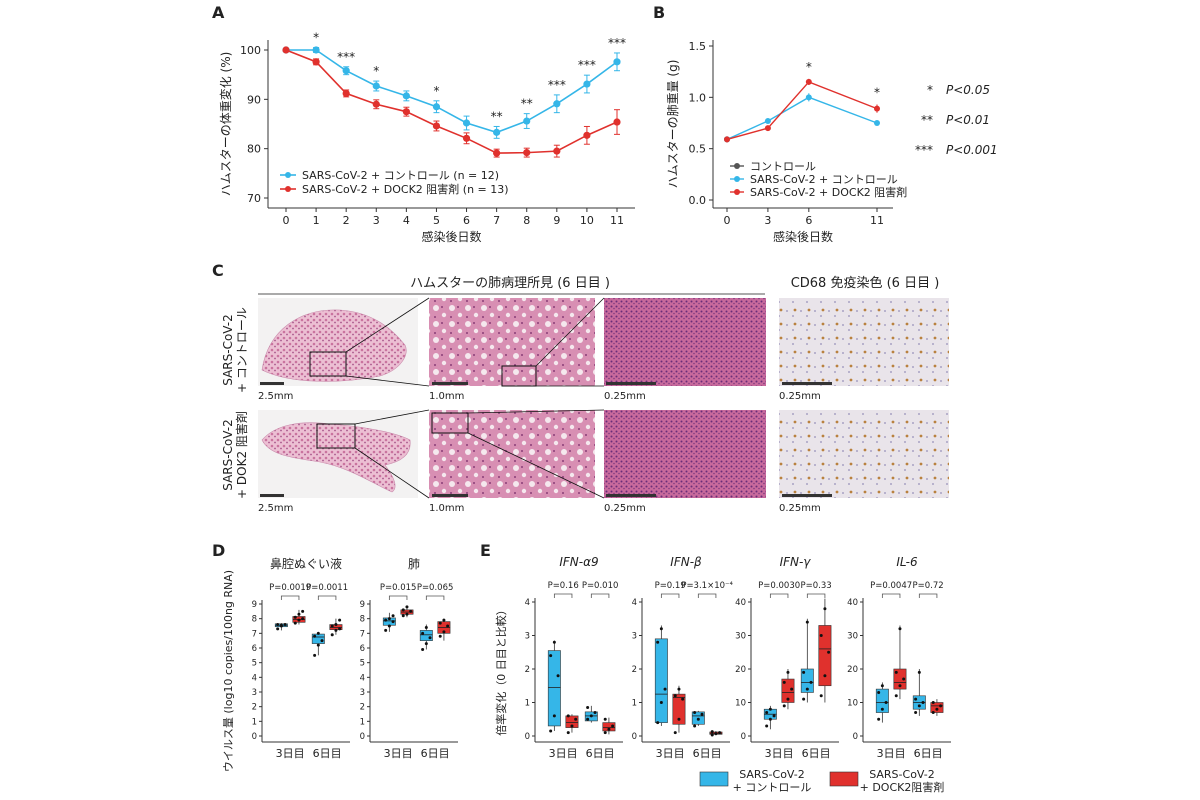 The width and height of the screenshot is (1200, 800). Describe the element at coordinates (254, 620) in the screenshot. I see `y-tick-label: 8` at that location.